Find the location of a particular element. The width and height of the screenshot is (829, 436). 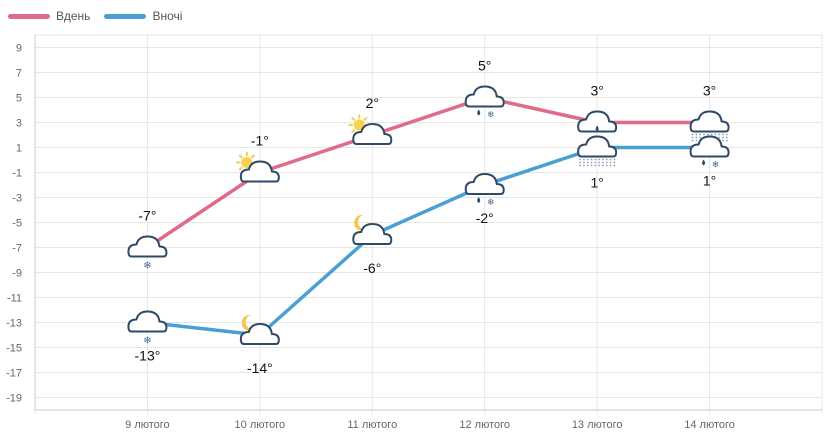

x-tick-label: 14 лютого is located at coordinates (709, 425).